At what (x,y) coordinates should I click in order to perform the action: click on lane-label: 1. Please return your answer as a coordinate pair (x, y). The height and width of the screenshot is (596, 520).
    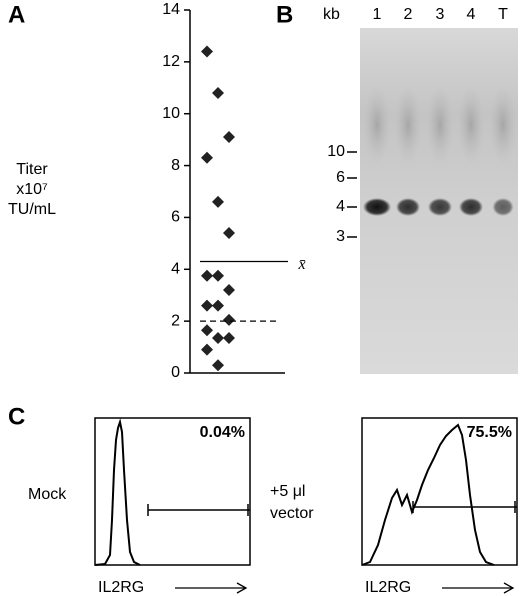
    Looking at the image, I should click on (377, 14).